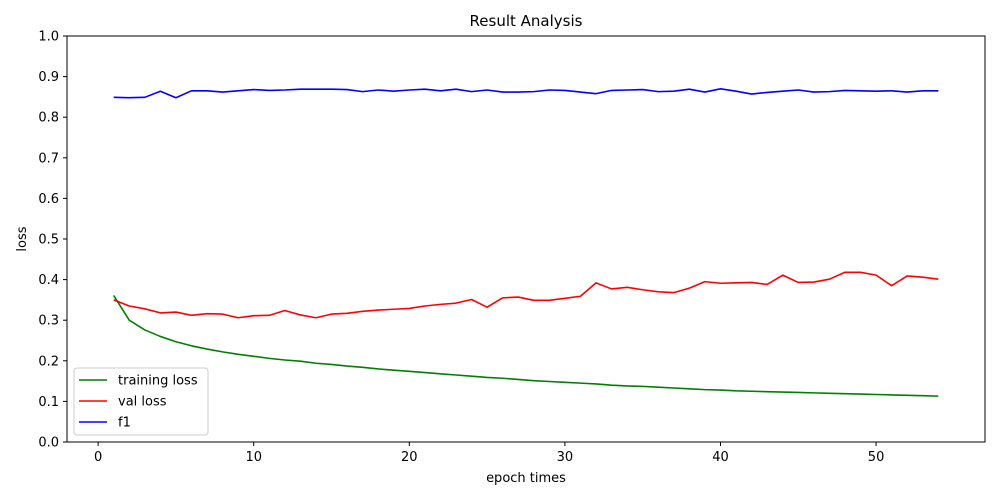 The image size is (1000, 500). Describe the element at coordinates (98, 457) in the screenshot. I see `x-tick-label: 0` at that location.